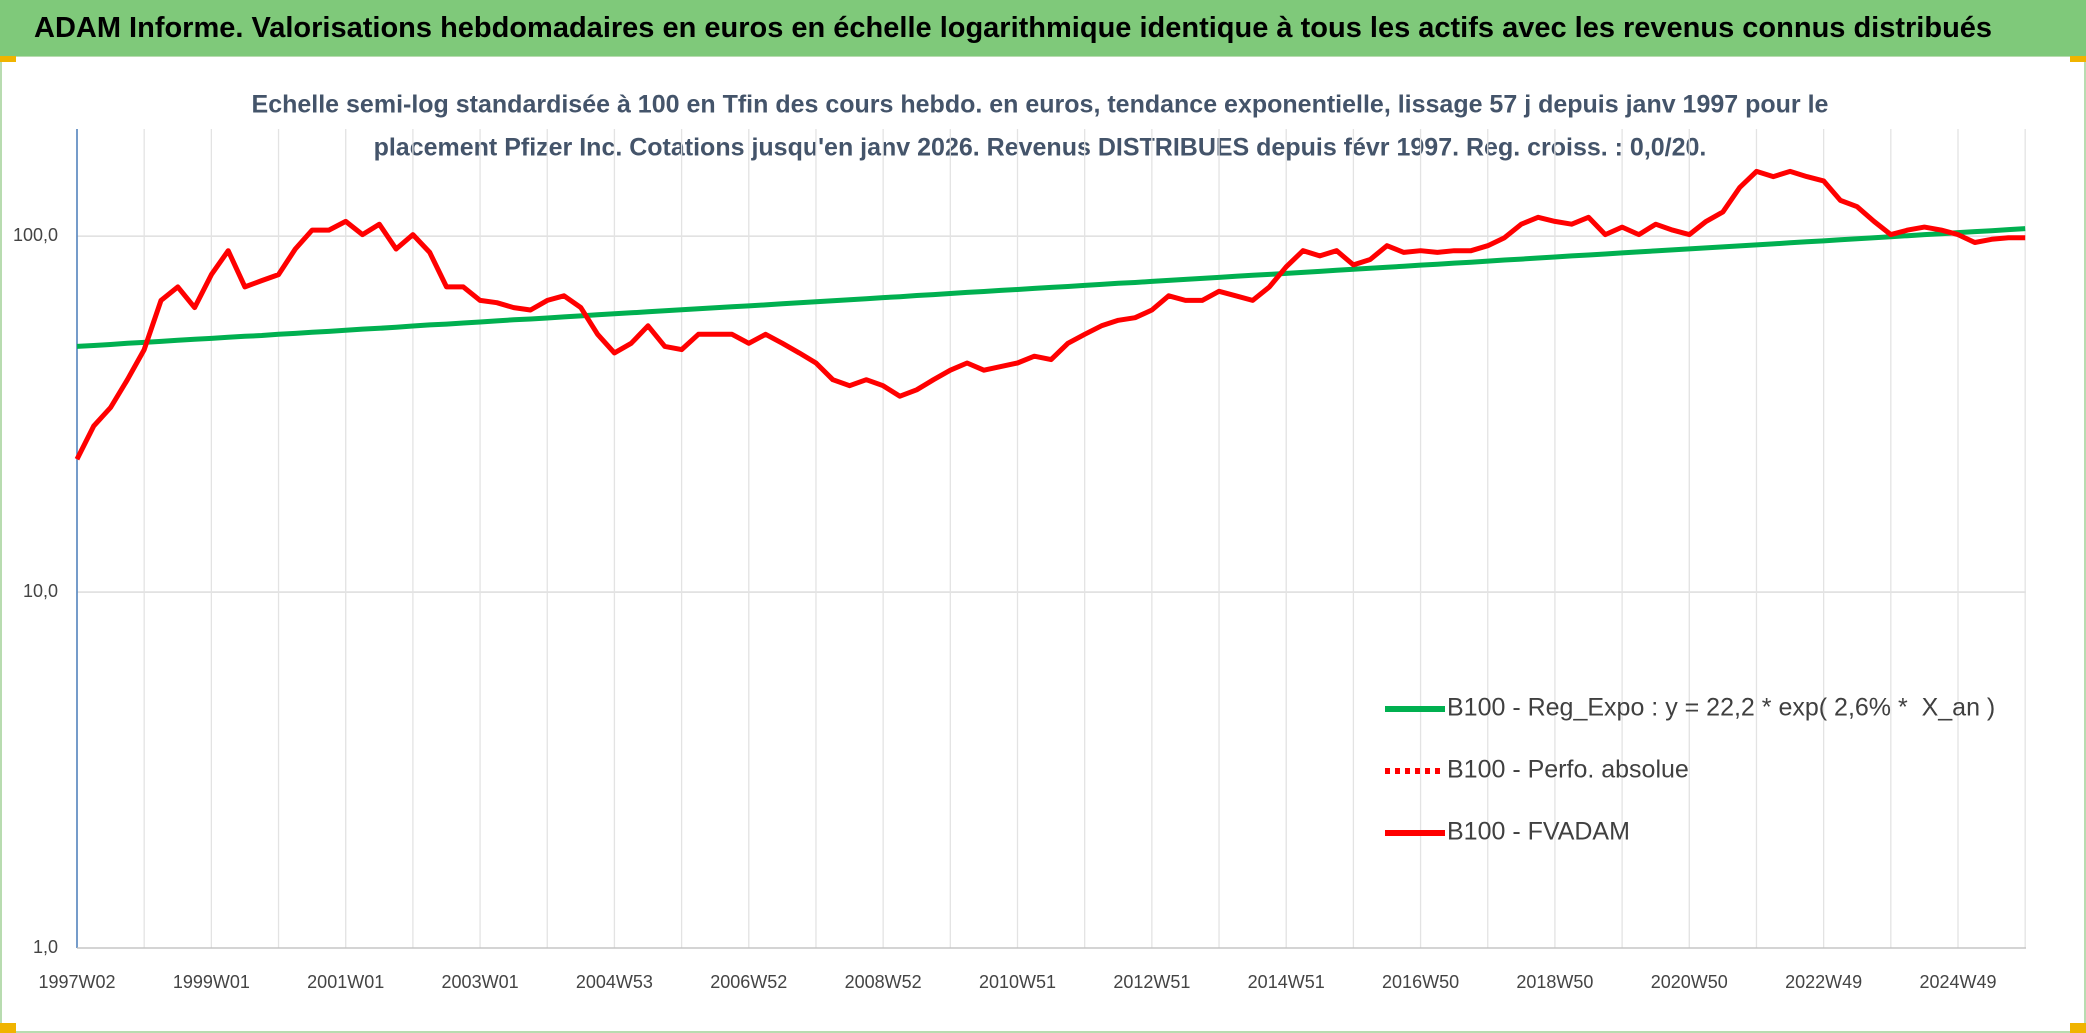  Describe the element at coordinates (1051, 287) in the screenshot. I see `series-line` at that location.